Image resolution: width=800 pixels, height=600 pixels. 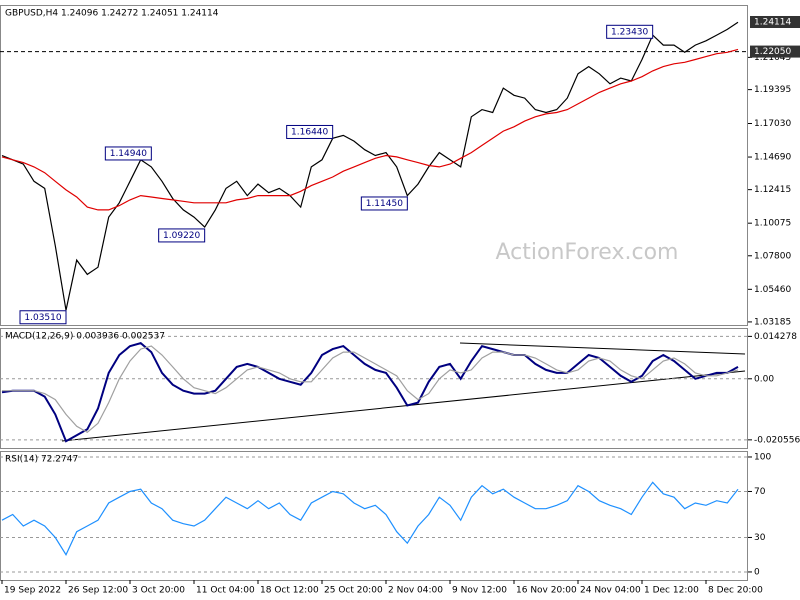 I want to click on y-tick-label: 1.12415, so click(x=772, y=190).